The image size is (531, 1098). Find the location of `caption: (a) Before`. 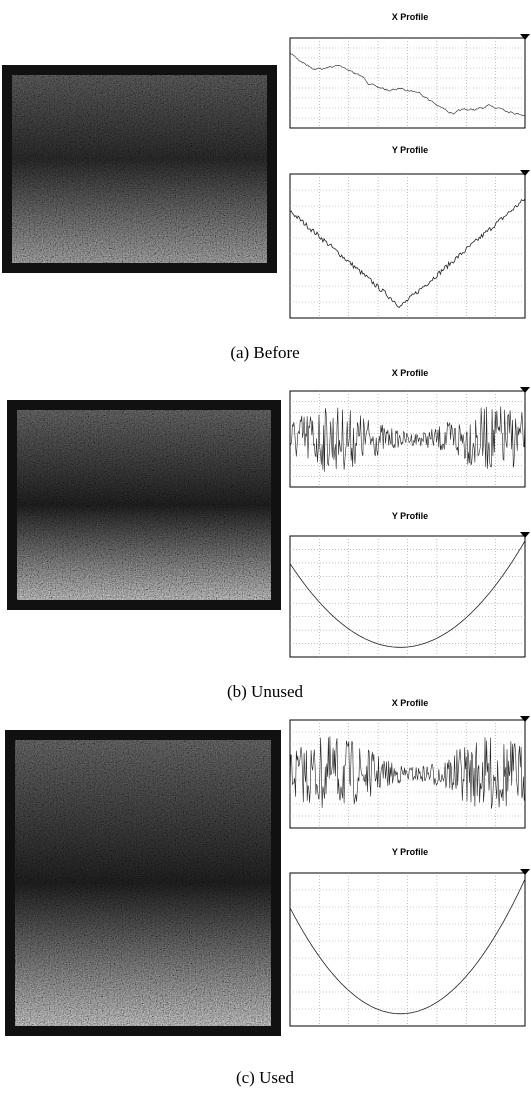

caption: (a) Before is located at coordinates (264, 352).